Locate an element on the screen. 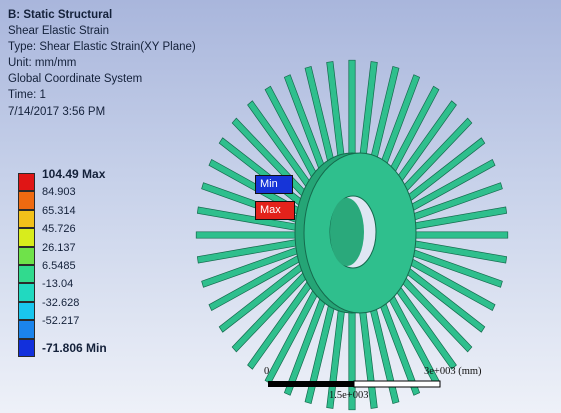 The width and height of the screenshot is (561, 413). max-probe-label: Max is located at coordinates (275, 210).